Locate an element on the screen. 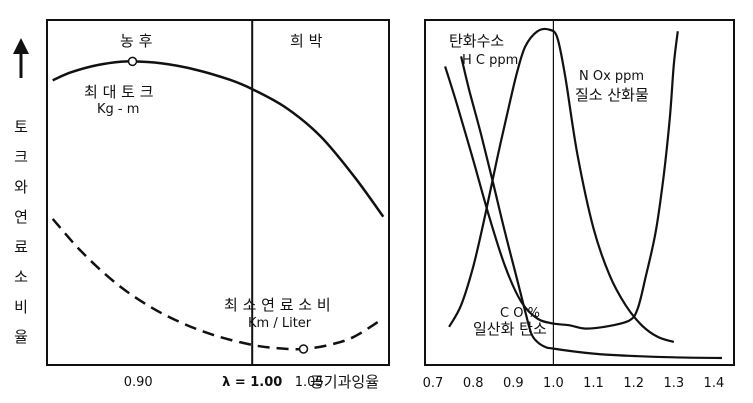 Image resolution: width=753 pixels, height=403 pixels. y-axis-label-char: 크 is located at coordinates (21, 157).